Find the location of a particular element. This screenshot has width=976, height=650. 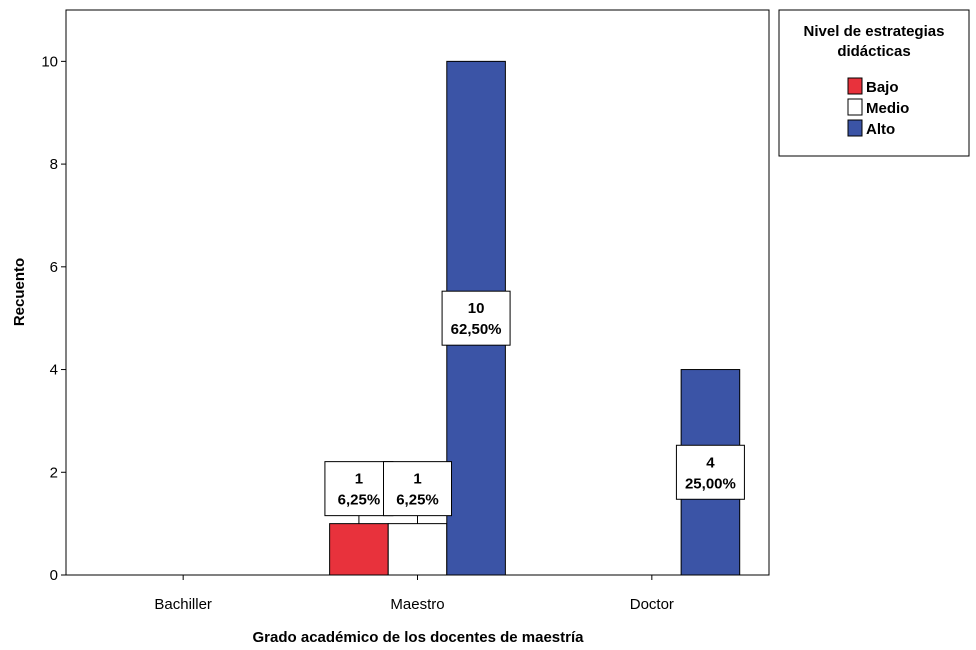

y-axis: 0 2 4 6 8 10 is located at coordinates (53, 318).